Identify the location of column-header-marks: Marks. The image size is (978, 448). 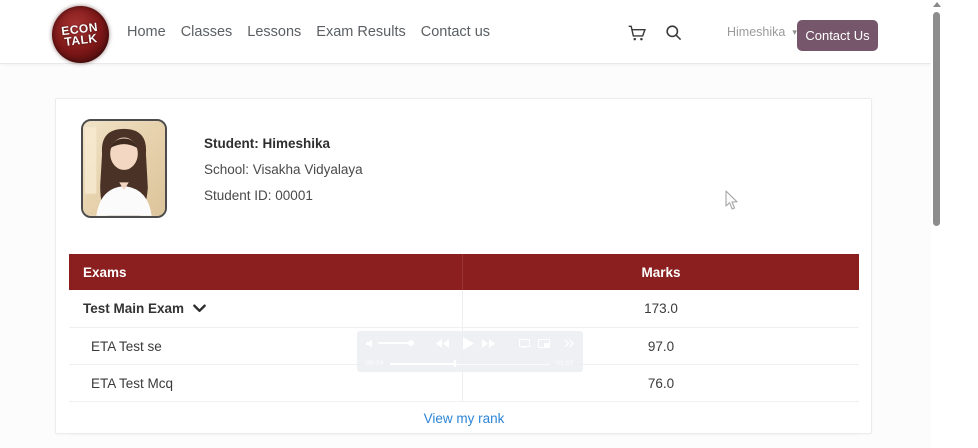
(661, 272).